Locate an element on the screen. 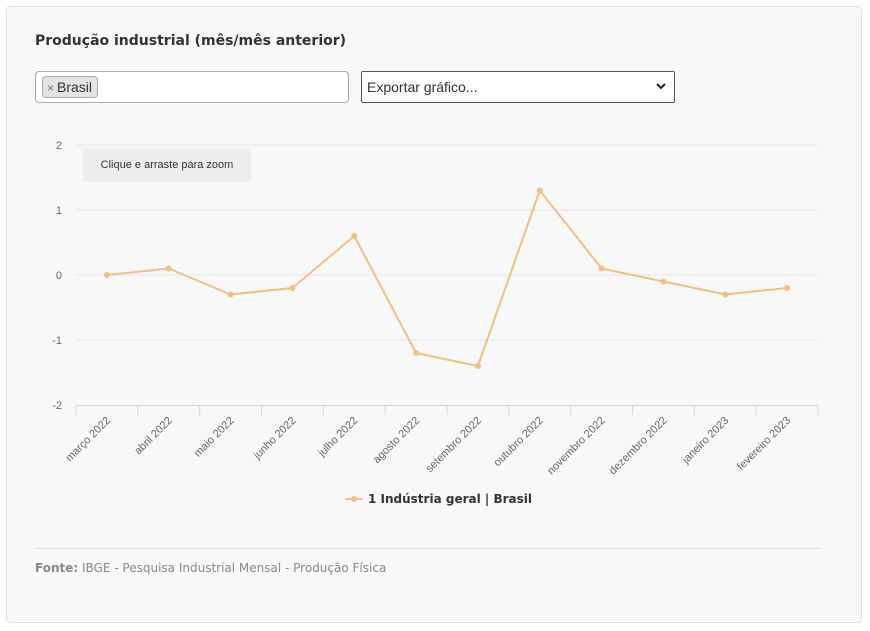 Image resolution: width=870 pixels, height=631 pixels. x-tick-label: fevereiro 2023 is located at coordinates (764, 444).